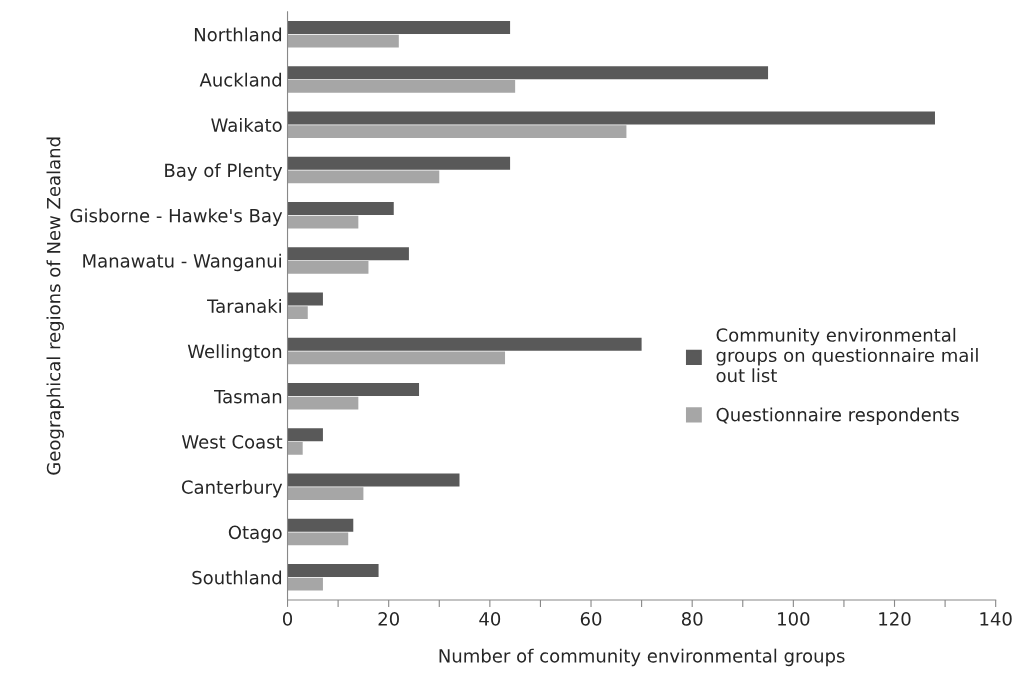 The width and height of the screenshot is (1016, 688). Describe the element at coordinates (388, 619) in the screenshot. I see `x-tick-label: 20` at that location.